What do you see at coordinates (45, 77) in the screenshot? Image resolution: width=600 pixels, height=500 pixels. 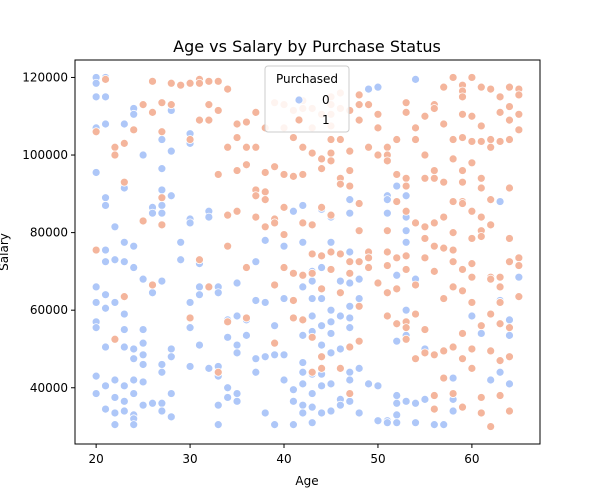 I see `y-tick-label: 120000` at bounding box center [45, 77].